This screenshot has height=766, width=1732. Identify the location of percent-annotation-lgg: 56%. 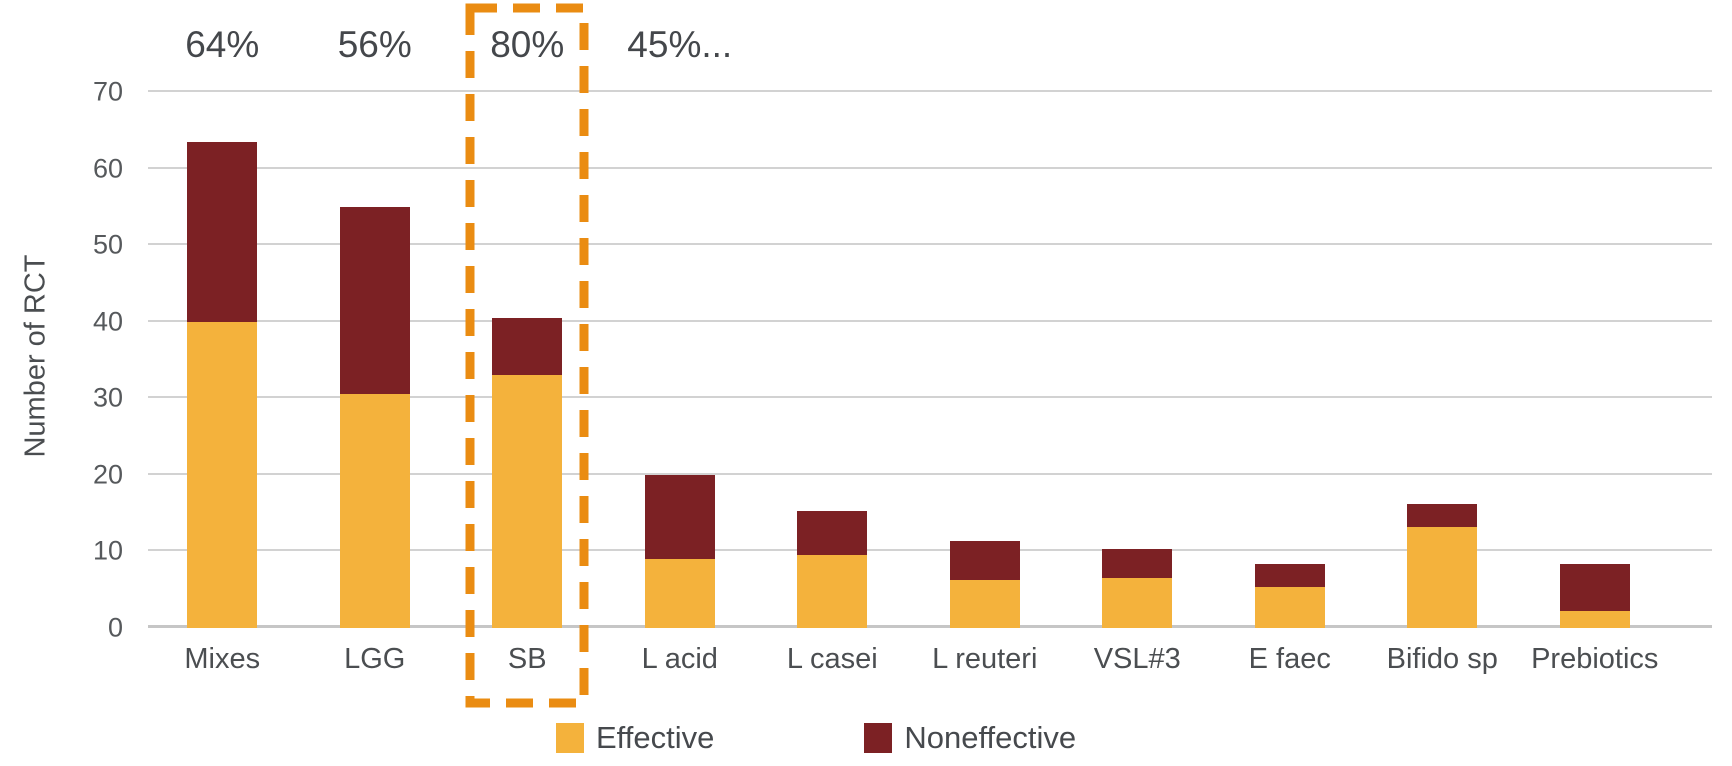
(374, 44).